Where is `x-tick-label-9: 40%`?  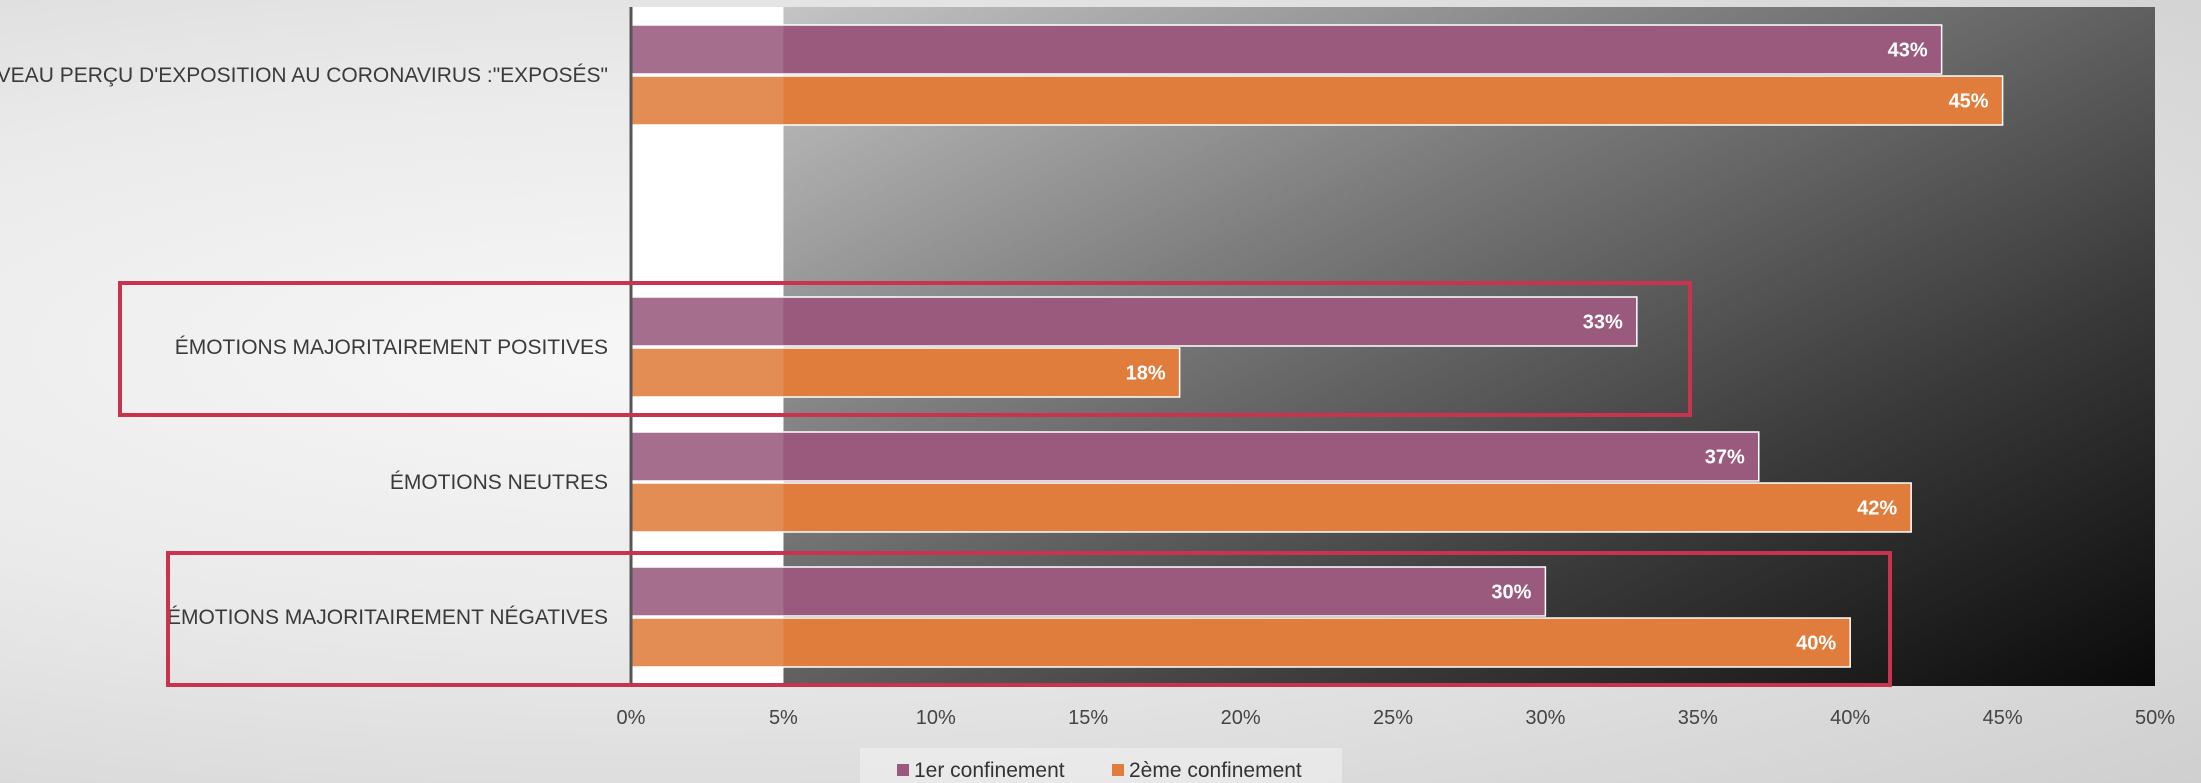 x-tick-label-9: 40% is located at coordinates (1850, 718).